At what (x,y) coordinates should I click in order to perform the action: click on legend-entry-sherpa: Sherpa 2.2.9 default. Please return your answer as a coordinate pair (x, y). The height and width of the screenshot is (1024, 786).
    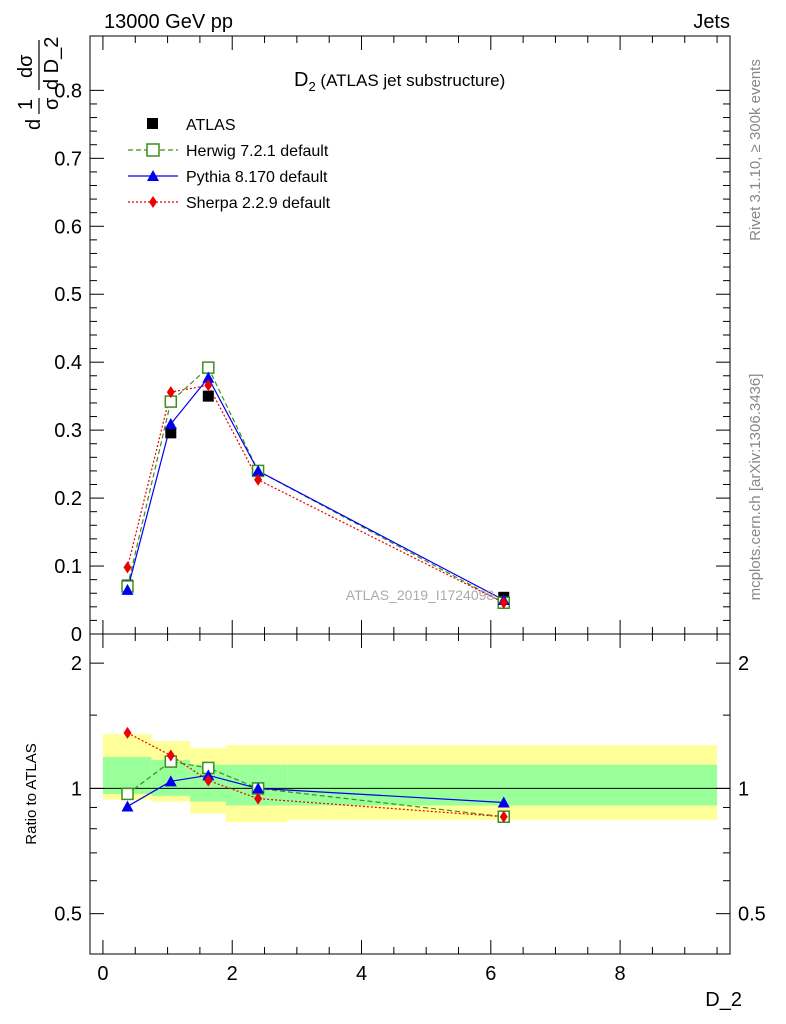
    Looking at the image, I should click on (229, 203).